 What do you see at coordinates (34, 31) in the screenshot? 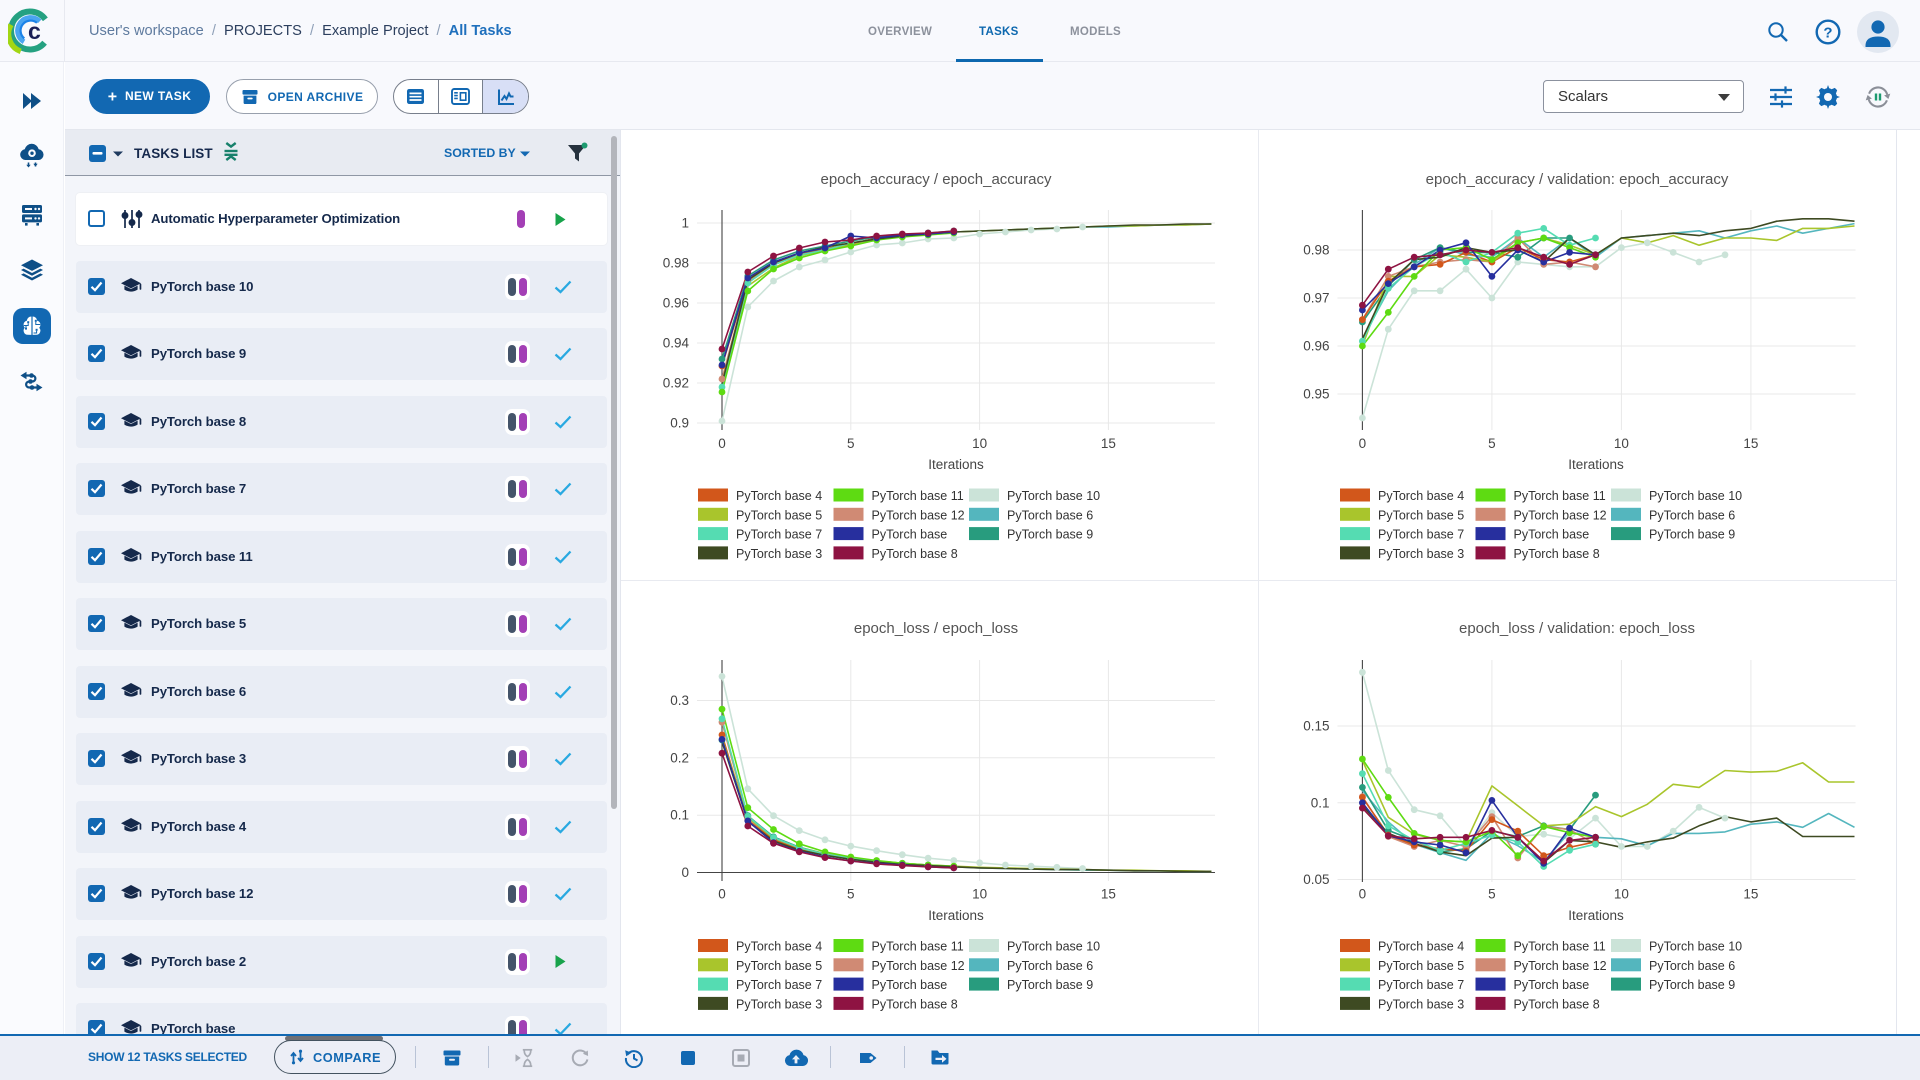
I see `svg-text: c` at bounding box center [34, 31].